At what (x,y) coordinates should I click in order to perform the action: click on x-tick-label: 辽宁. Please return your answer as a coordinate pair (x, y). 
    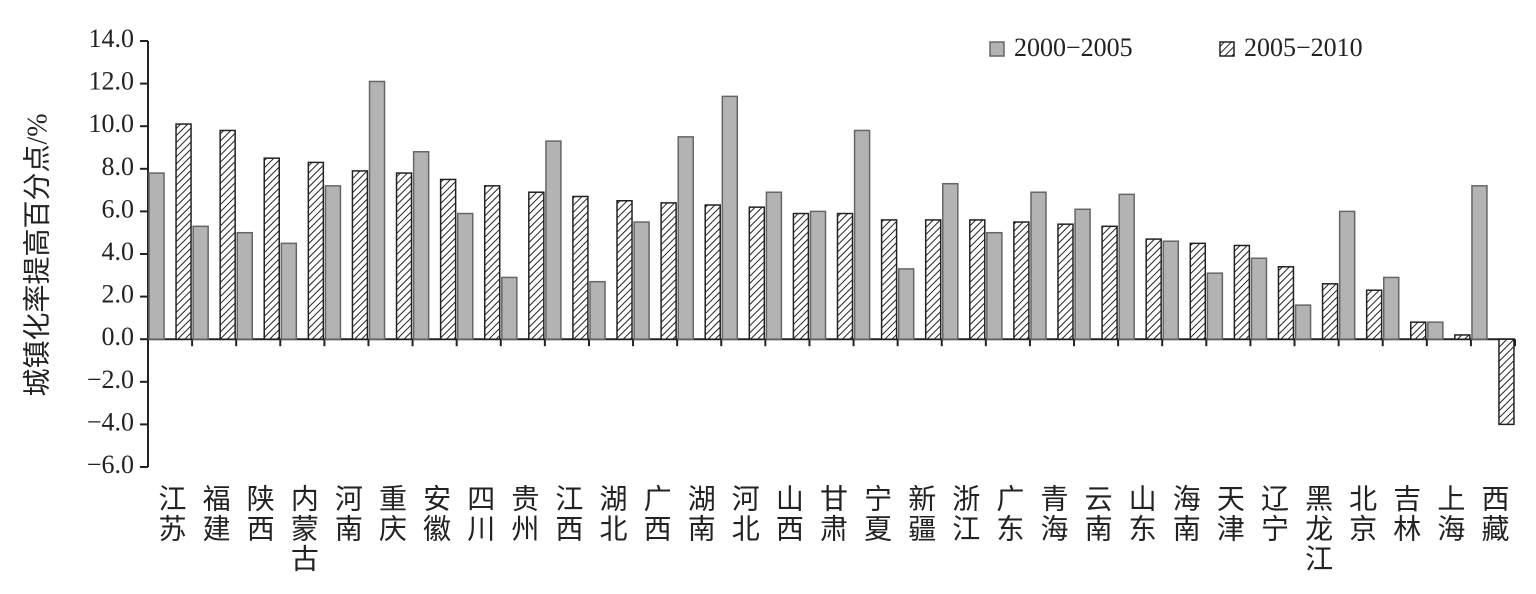
    Looking at the image, I should click on (1273, 514).